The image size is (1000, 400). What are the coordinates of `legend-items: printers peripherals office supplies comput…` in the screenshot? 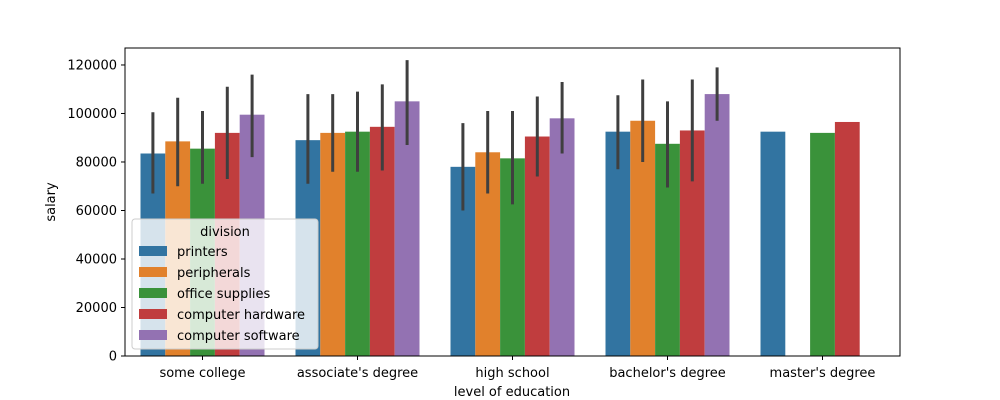 It's located at (222, 294).